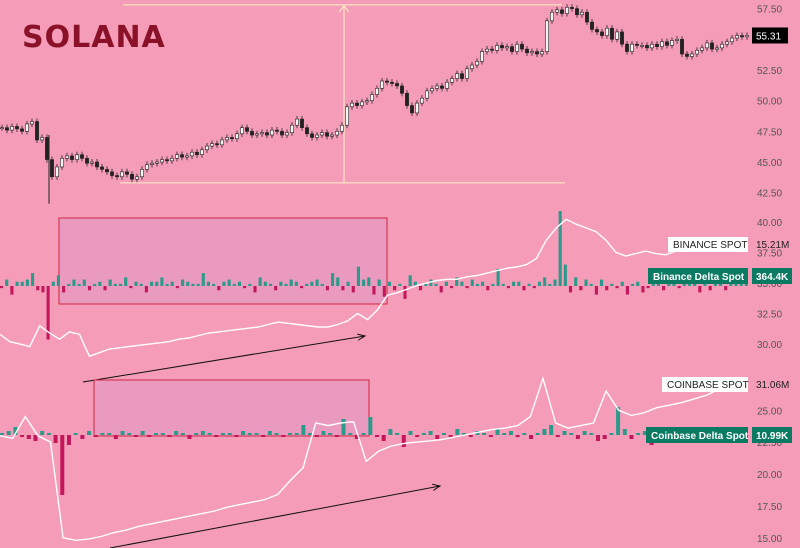 The image size is (800, 548). I want to click on coinbase-tick-label: 25.00, so click(769, 411).